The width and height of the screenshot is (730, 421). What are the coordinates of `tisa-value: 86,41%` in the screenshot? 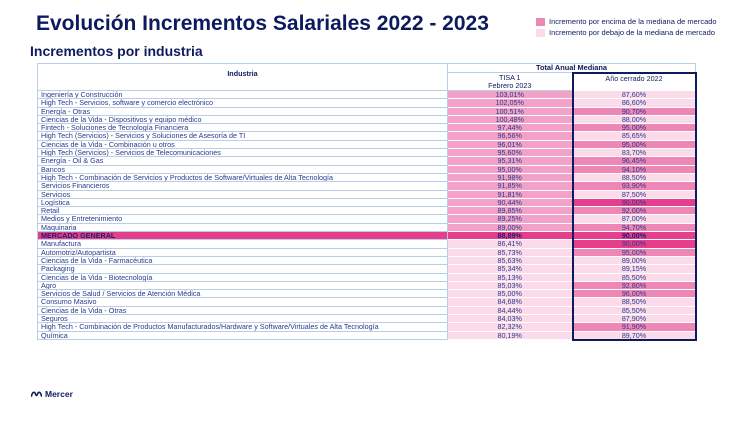 It's located at (510, 244).